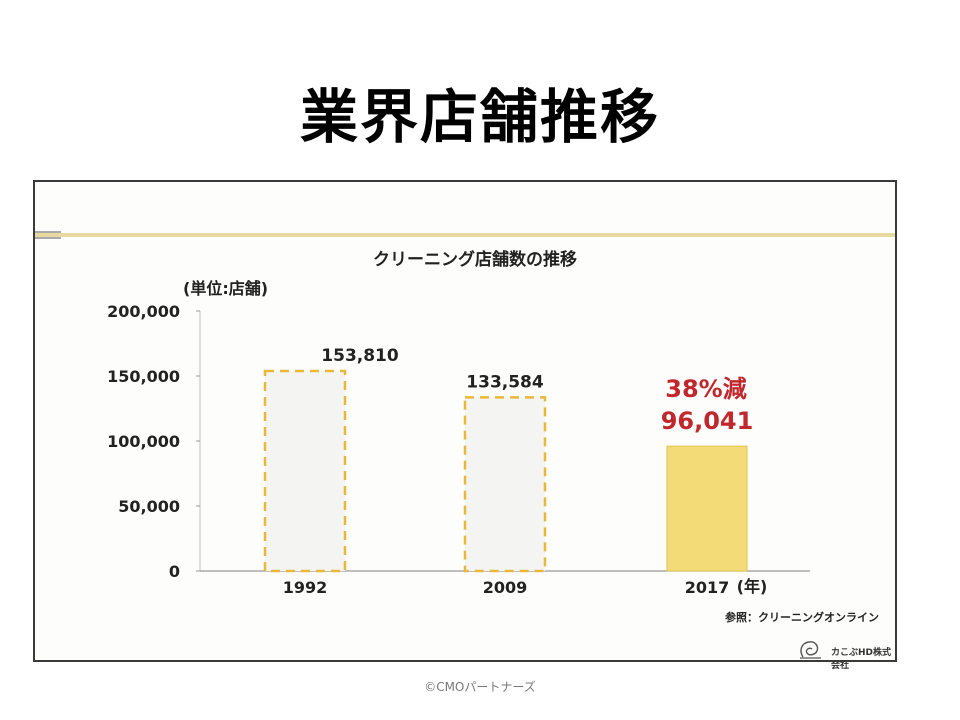 The image size is (960, 720). Describe the element at coordinates (707, 508) in the screenshot. I see `bar-2017` at that location.